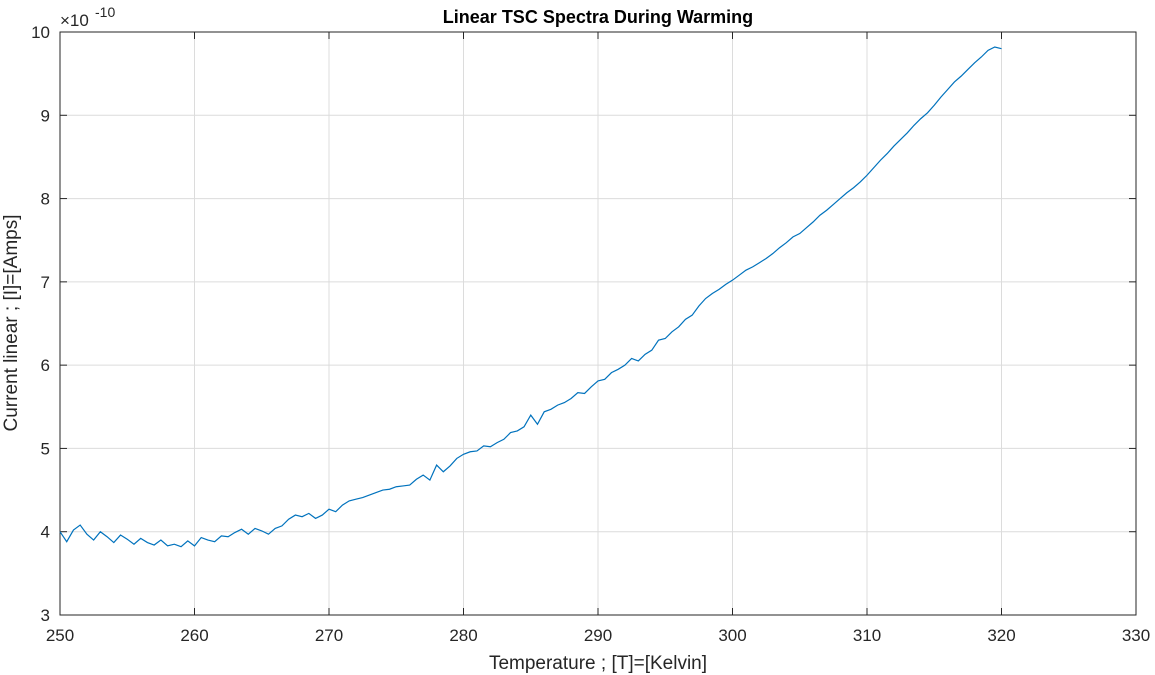  What do you see at coordinates (732, 635) in the screenshot?
I see `x-tick-label: 300` at bounding box center [732, 635].